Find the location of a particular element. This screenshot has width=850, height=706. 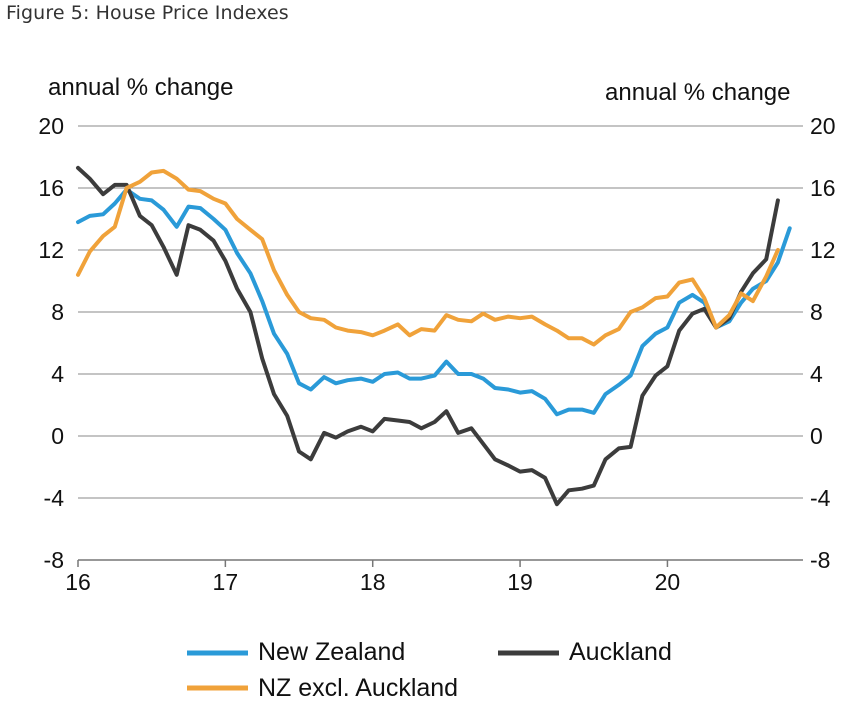

y-tick-label-left: 12 is located at coordinates (51, 250).